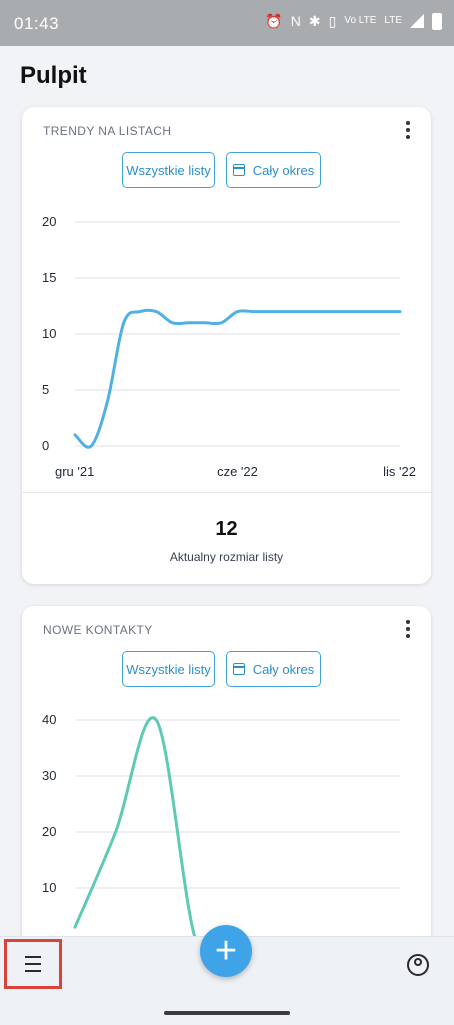 This screenshot has width=454, height=1025. Describe the element at coordinates (399, 471) in the screenshot. I see `x-tick-label: lis '22` at that location.